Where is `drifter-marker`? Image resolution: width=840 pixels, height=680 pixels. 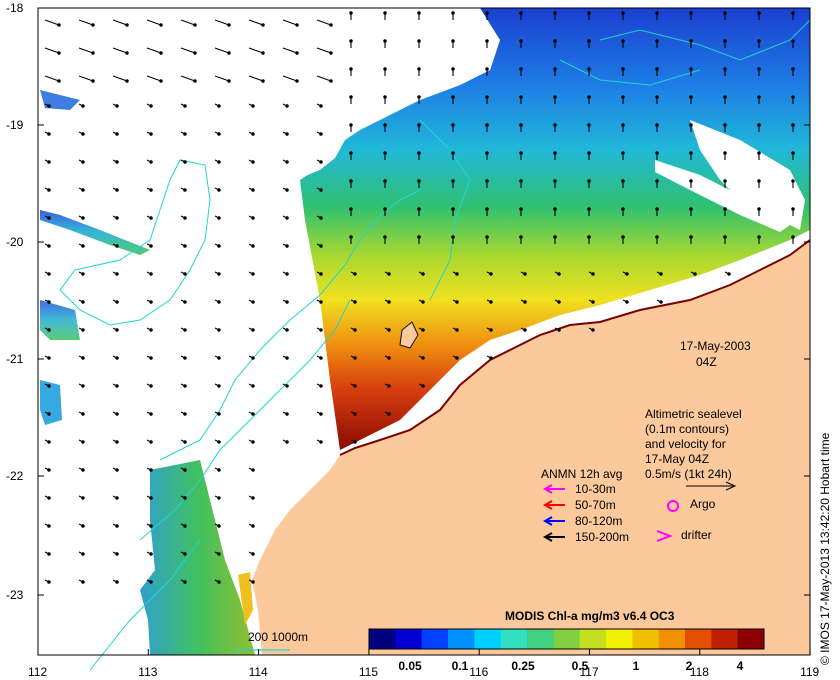
drifter-marker is located at coordinates (664, 536).